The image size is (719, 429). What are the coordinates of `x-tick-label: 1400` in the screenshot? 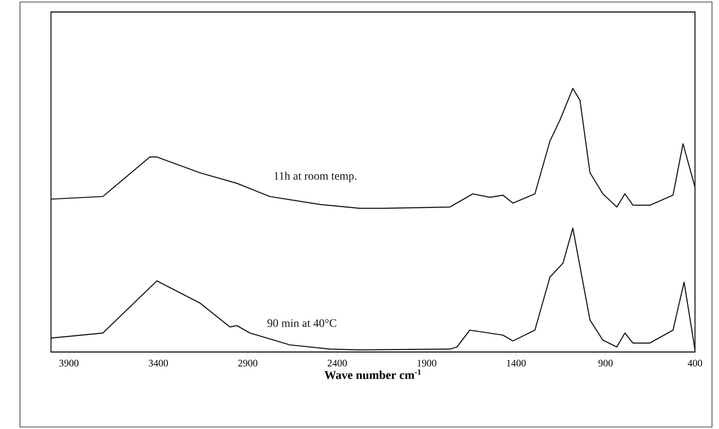 It's located at (516, 363).